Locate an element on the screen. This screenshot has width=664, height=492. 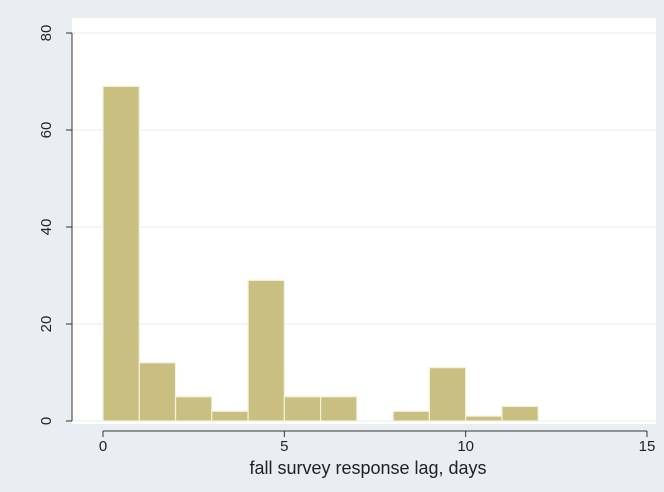
x-axis-label: fall survey response lag, days is located at coordinates (367, 468).